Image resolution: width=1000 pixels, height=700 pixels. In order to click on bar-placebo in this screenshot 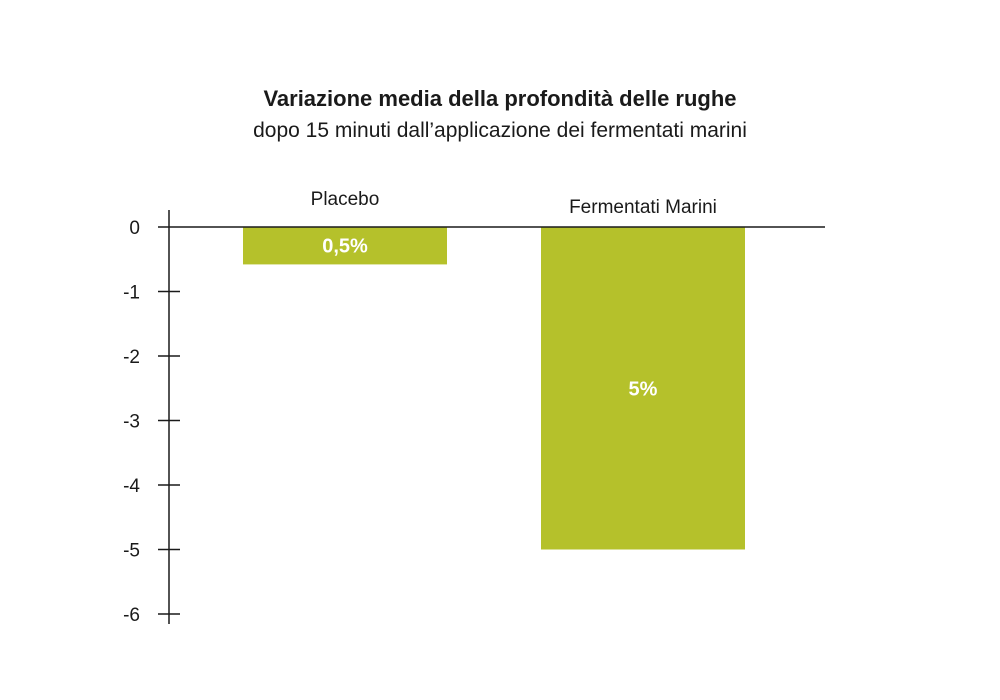, I will do `click(345, 246)`.